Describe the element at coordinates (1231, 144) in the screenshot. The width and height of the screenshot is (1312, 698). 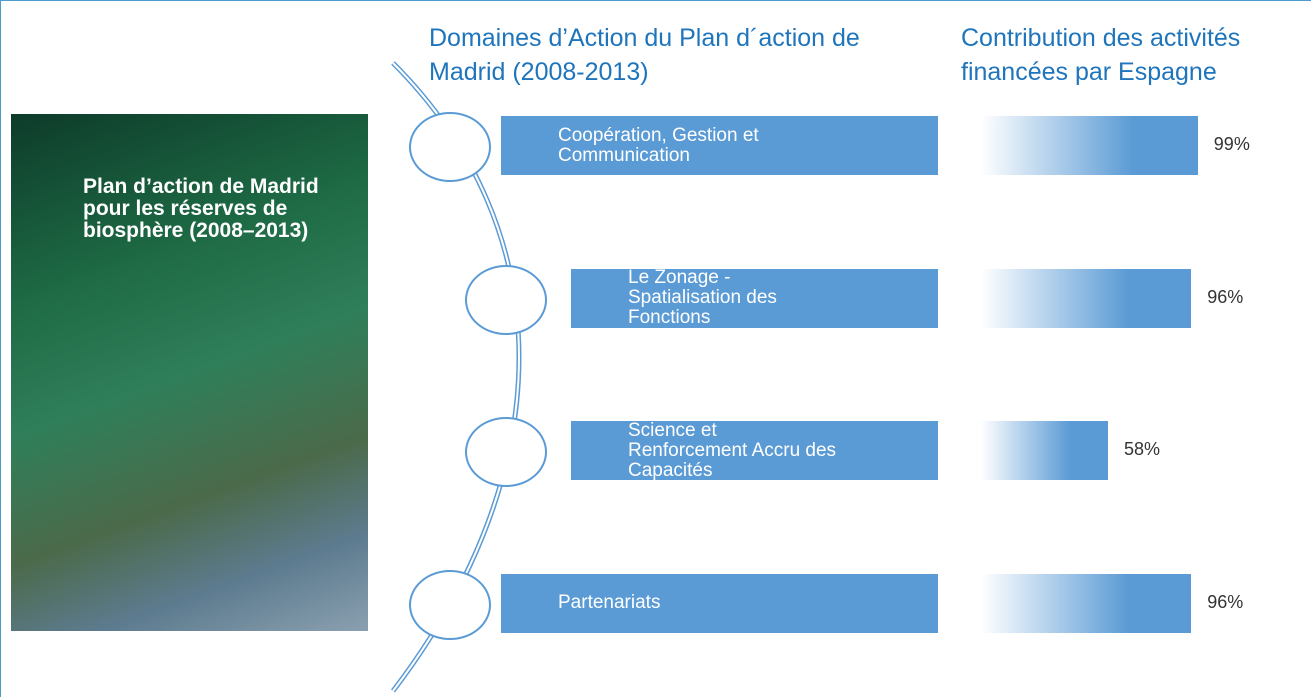
I see `value-label: 99%` at that location.